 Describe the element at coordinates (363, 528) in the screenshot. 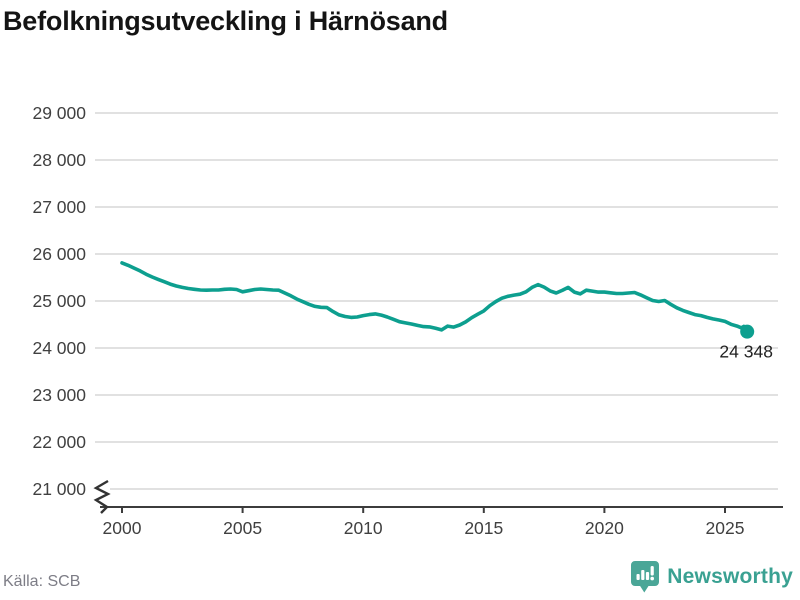

I see `x-axis-tick-label: 2010` at that location.